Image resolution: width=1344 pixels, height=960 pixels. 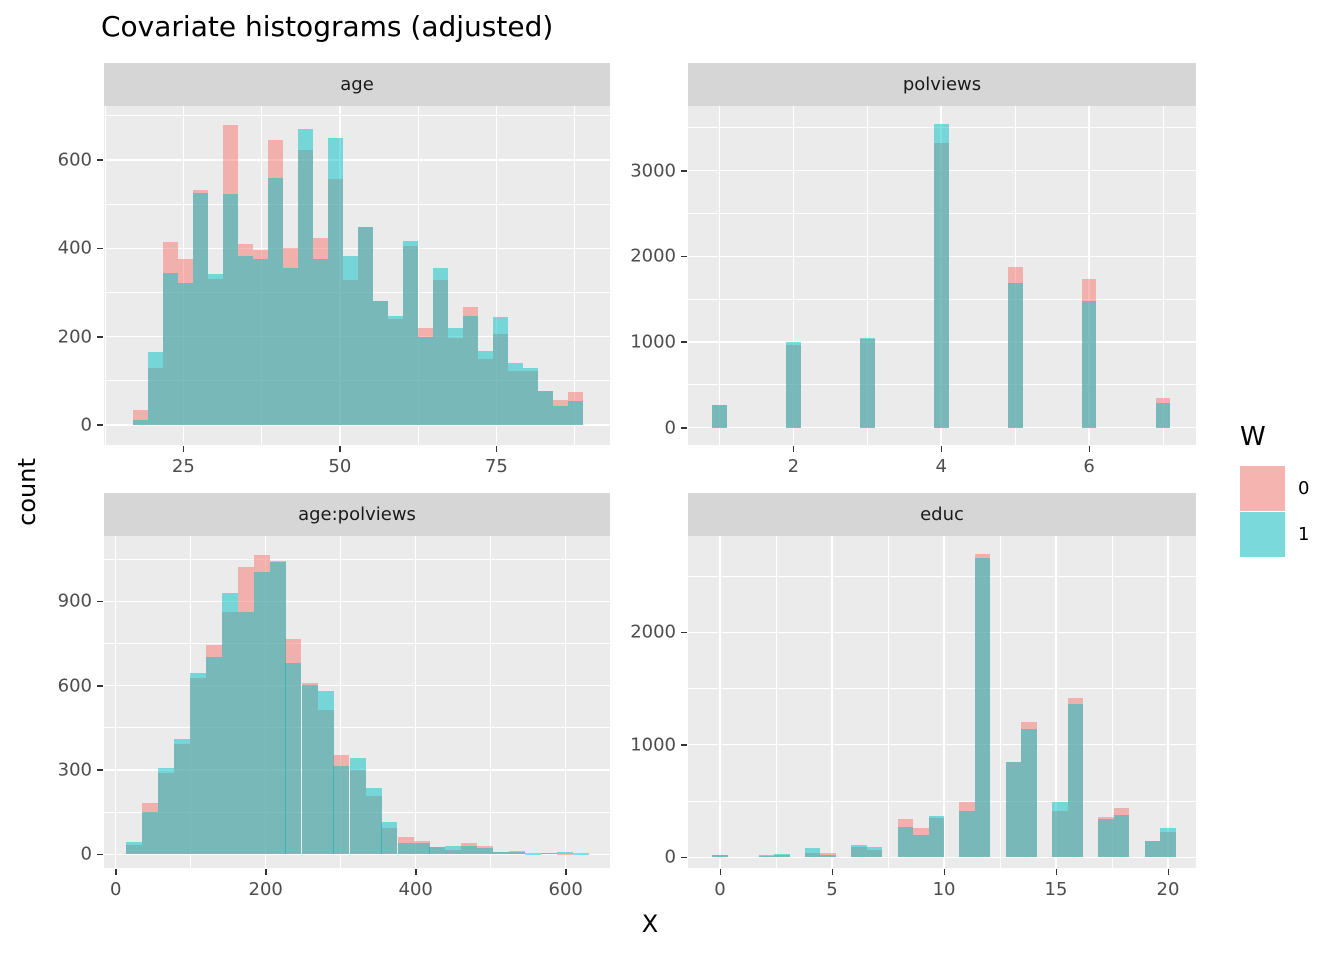 I want to click on facet-strip-label: age:polviews, so click(x=357, y=514).